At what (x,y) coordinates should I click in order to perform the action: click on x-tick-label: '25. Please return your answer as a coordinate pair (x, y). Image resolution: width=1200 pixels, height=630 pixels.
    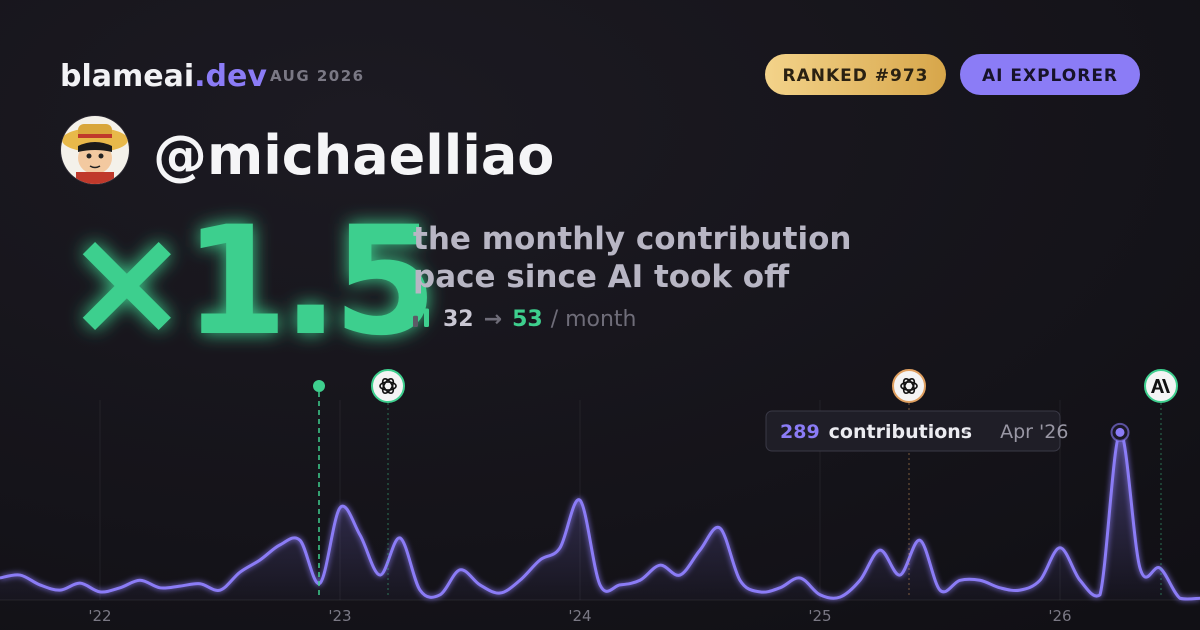
    Looking at the image, I should click on (819, 616).